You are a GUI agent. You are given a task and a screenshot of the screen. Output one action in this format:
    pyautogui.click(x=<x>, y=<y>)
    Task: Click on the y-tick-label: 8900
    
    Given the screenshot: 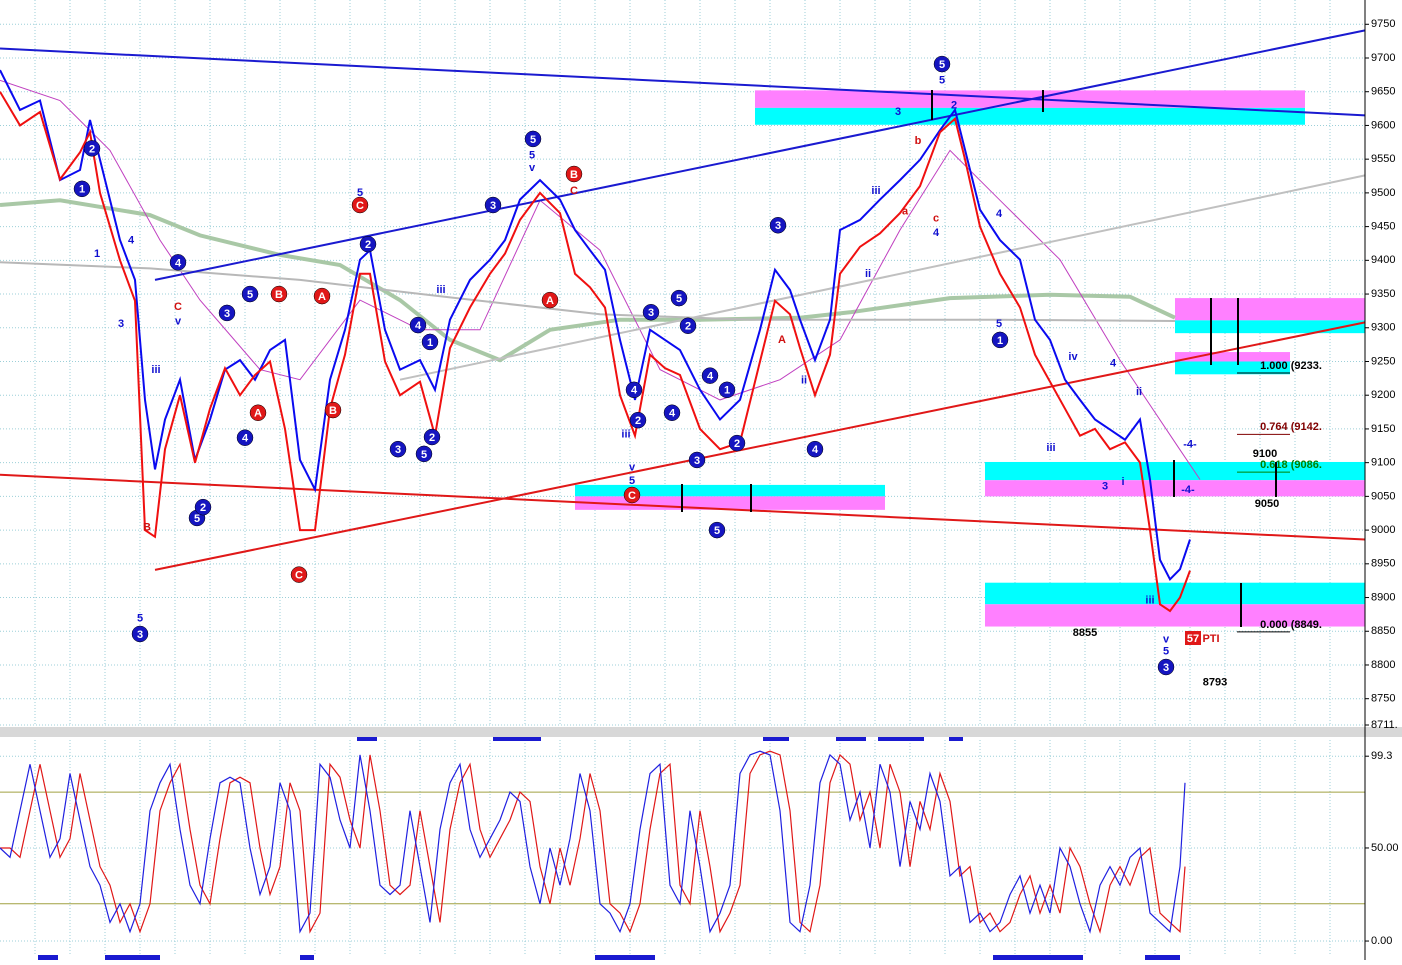 What is the action you would take?
    pyautogui.click(x=1383, y=597)
    